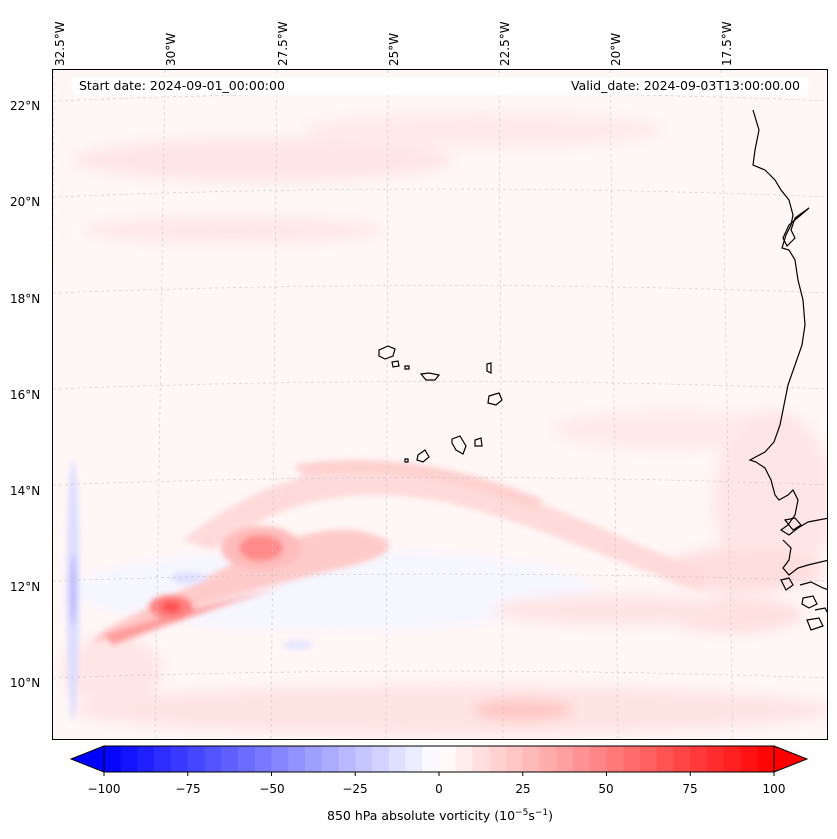 The height and width of the screenshot is (839, 837). I want to click on cabo-verde-islands, so click(440, 404).